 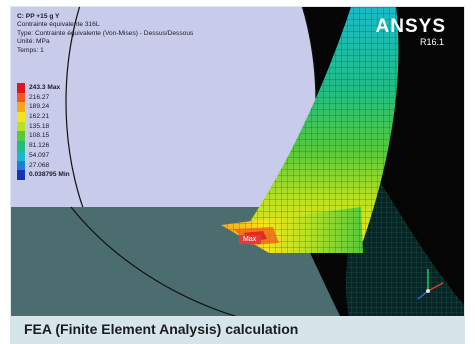 I want to click on legend-label: 243.3 Max, so click(x=45, y=87).